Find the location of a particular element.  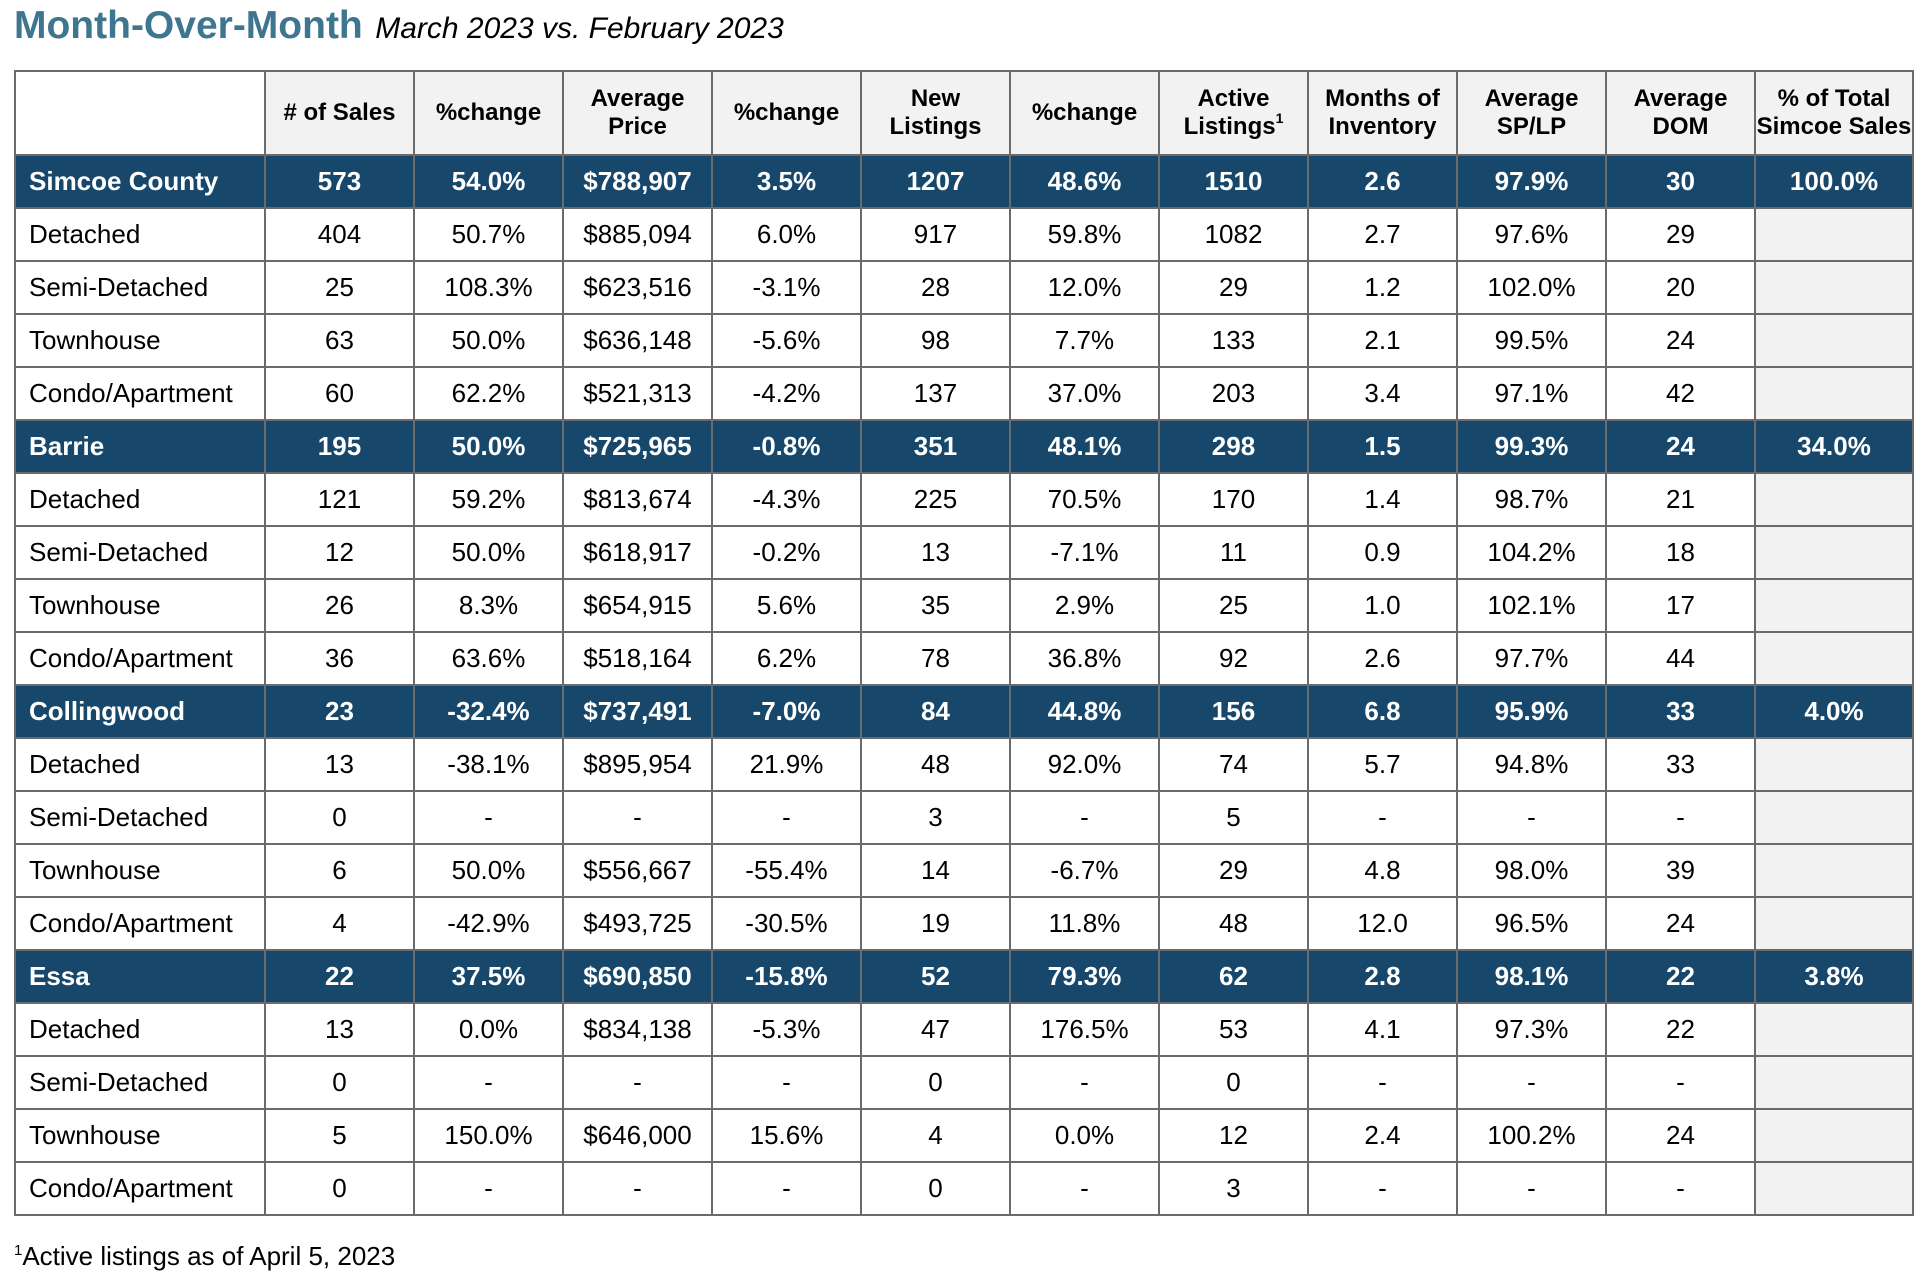

table-cell: 7.7% is located at coordinates (1084, 340).